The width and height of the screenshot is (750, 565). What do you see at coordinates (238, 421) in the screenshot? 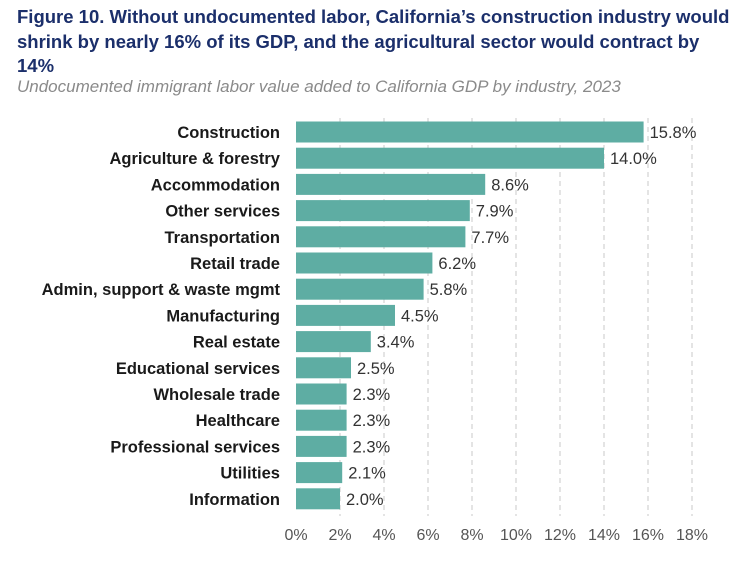
I see `category-label: Healthcare` at bounding box center [238, 421].